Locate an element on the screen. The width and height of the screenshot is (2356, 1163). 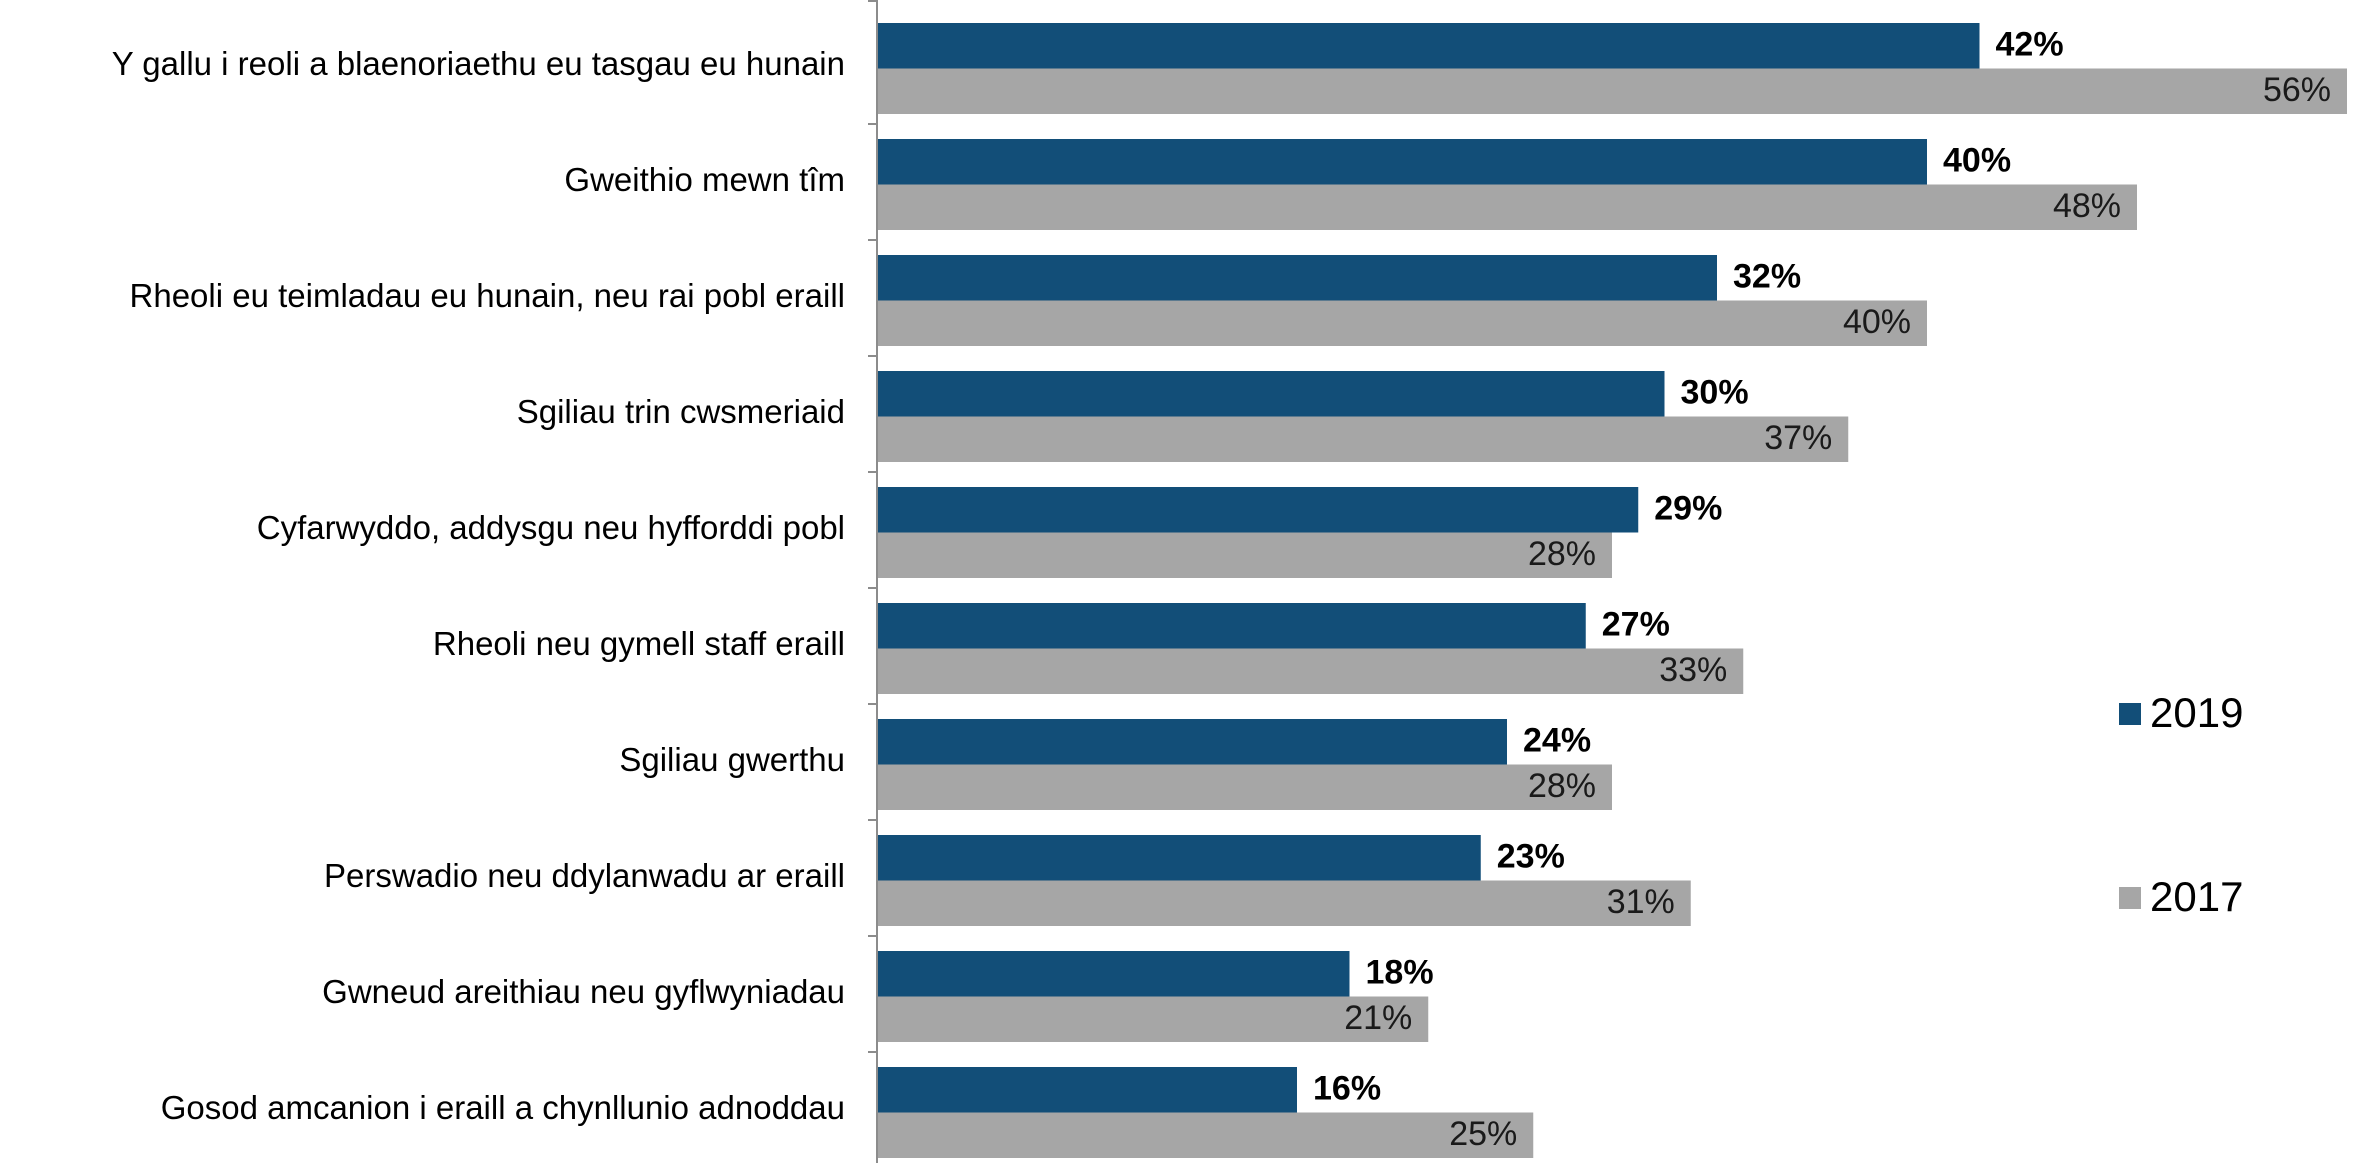
value-label-2017: 56% is located at coordinates (2297, 90).